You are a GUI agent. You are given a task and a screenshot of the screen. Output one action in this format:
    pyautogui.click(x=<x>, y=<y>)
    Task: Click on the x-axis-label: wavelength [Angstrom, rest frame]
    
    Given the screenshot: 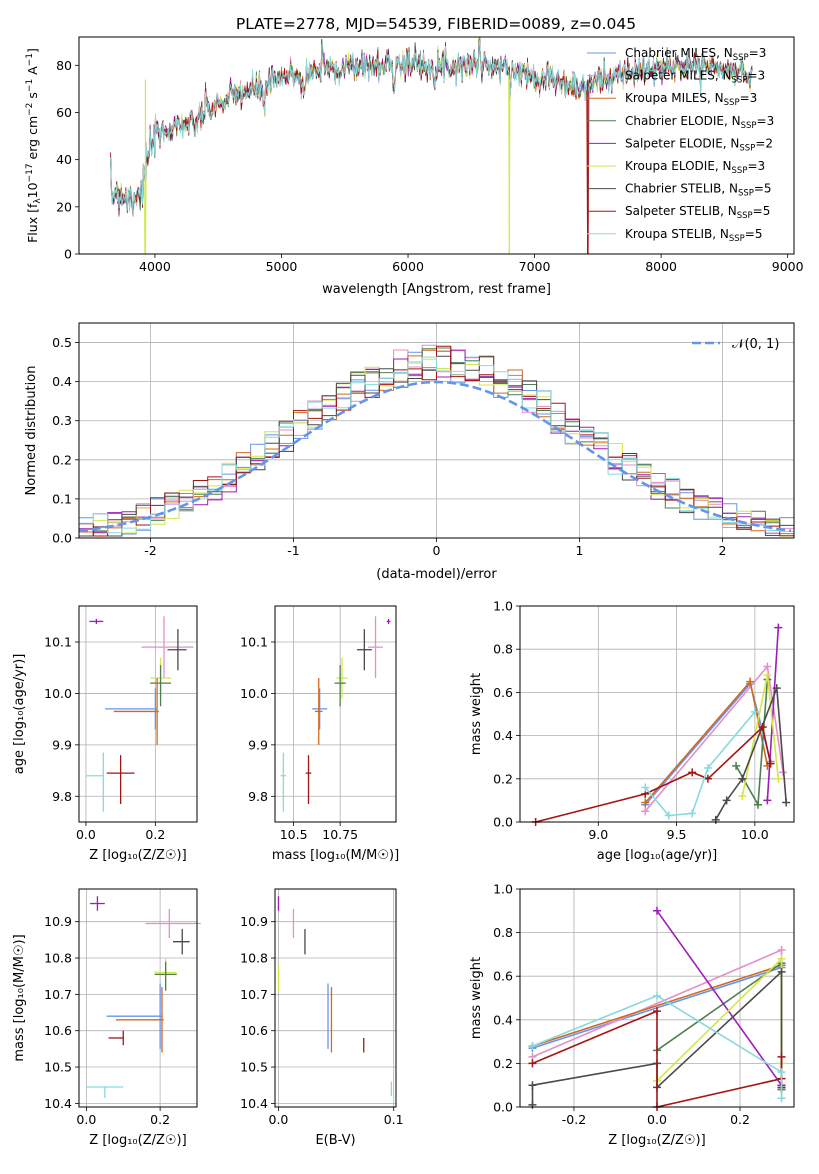 What is the action you would take?
    pyautogui.click(x=436, y=289)
    